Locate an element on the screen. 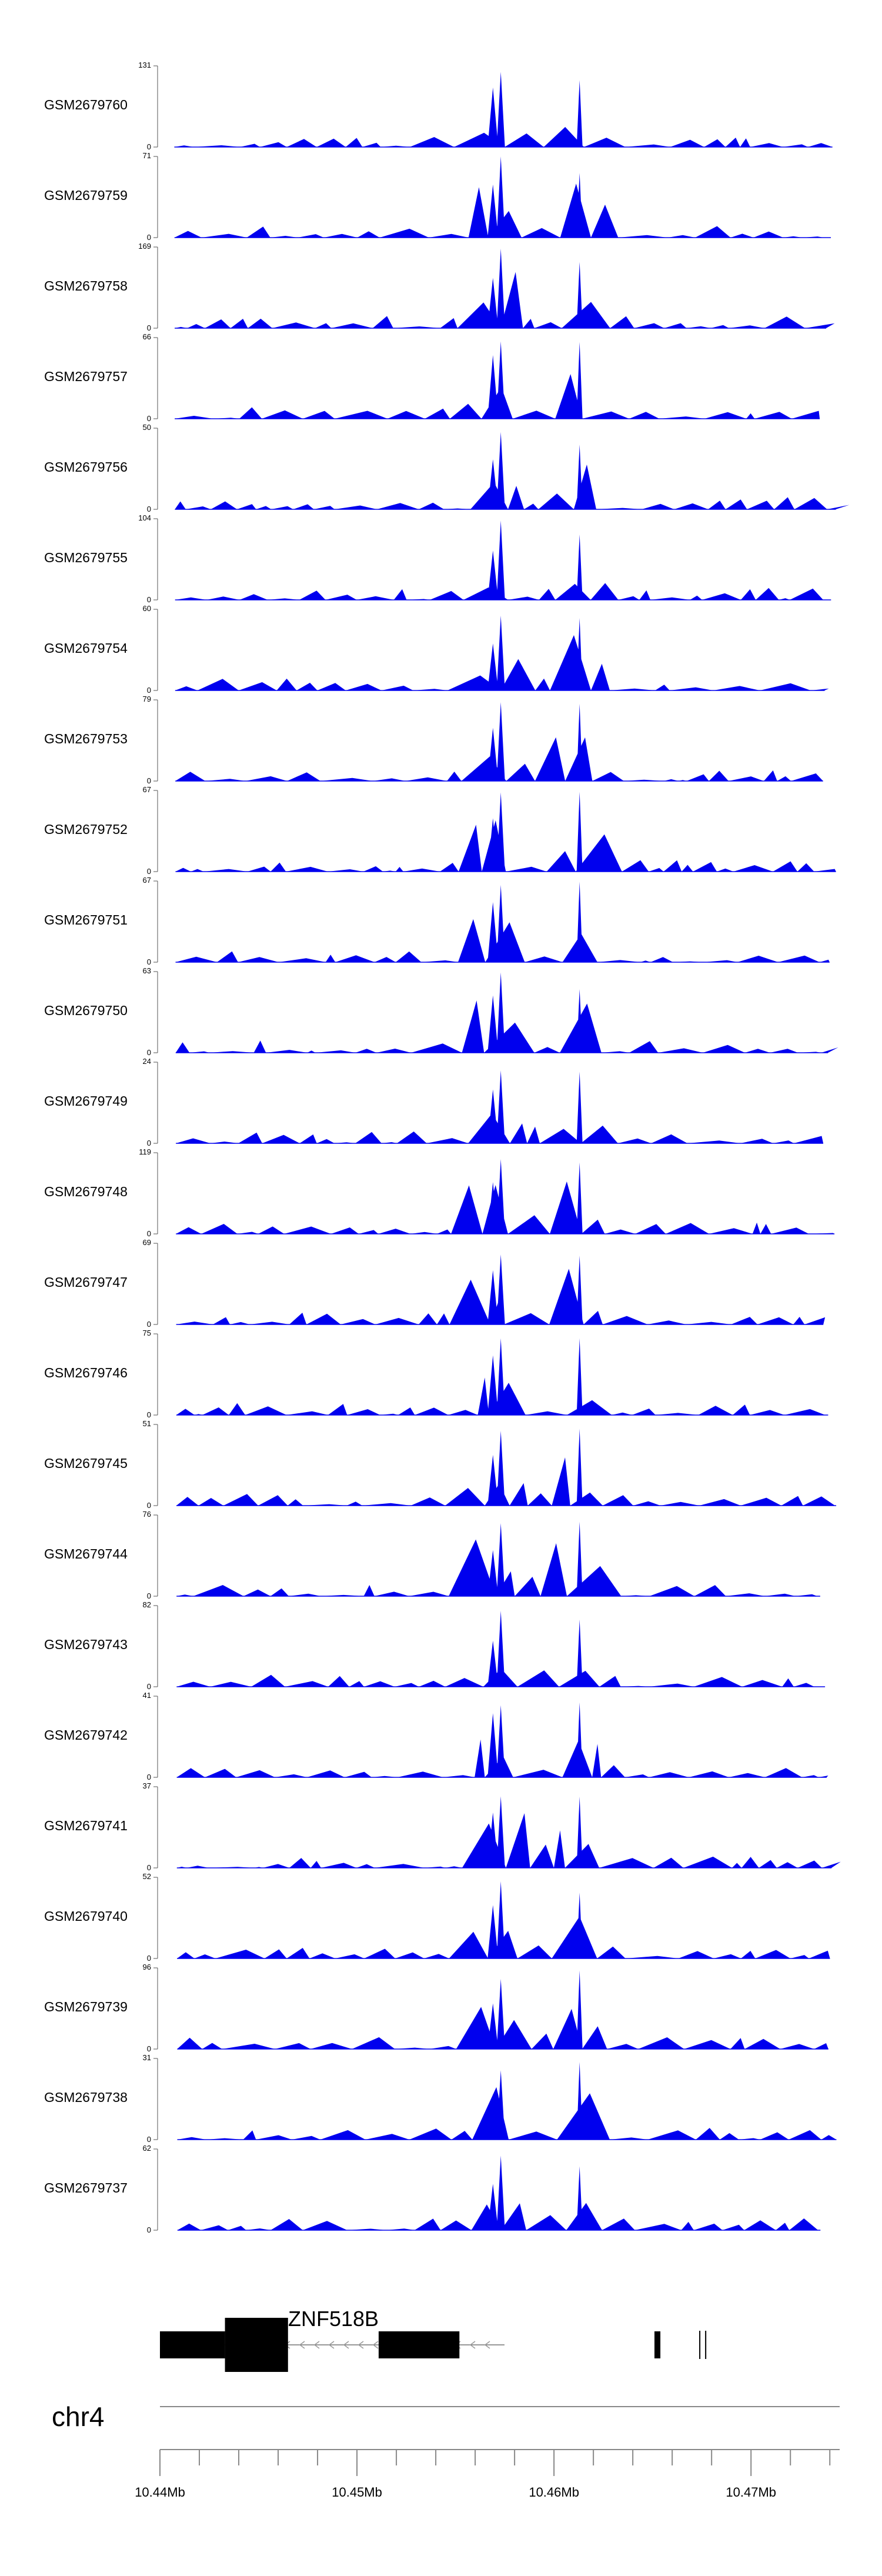 This screenshot has width=882, height=2576. track-label: GSM2679742 is located at coordinates (86, 1735).